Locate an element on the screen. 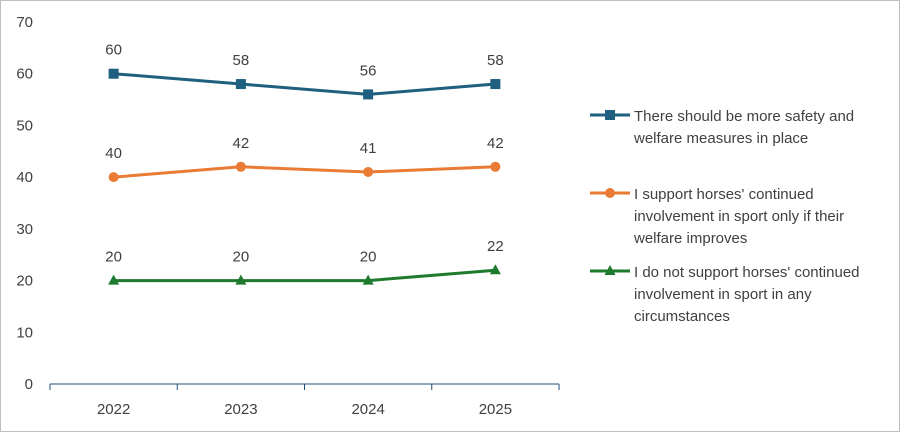 This screenshot has width=900, height=432. y-tick-label-60: 60 is located at coordinates (24, 74).